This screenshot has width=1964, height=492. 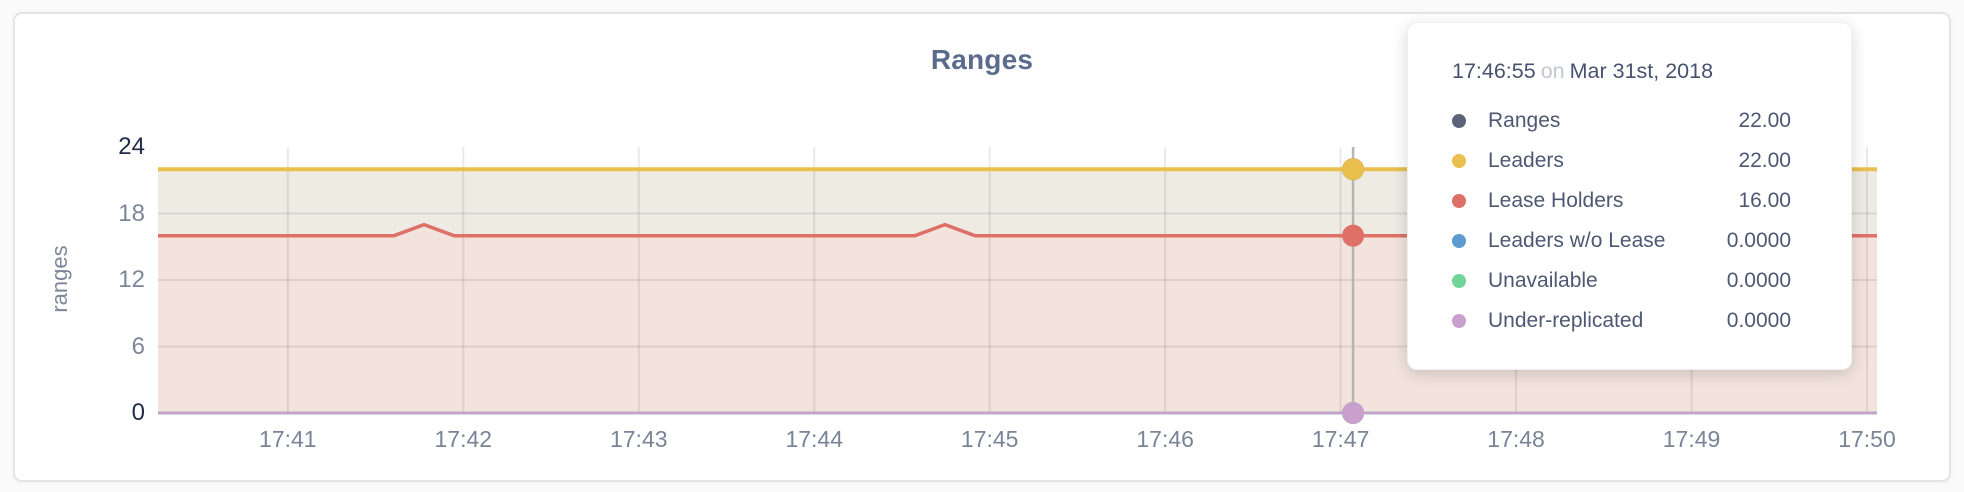 I want to click on x-axis-tick: 17:45, so click(x=989, y=439).